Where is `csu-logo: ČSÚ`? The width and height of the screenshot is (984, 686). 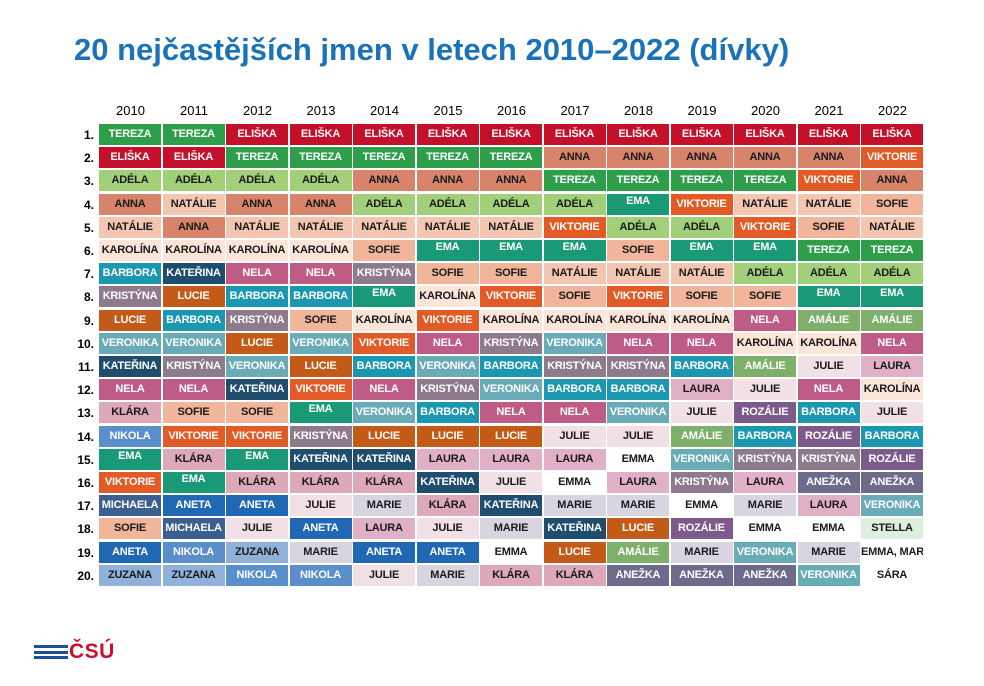 csu-logo: ČSÚ is located at coordinates (74, 652).